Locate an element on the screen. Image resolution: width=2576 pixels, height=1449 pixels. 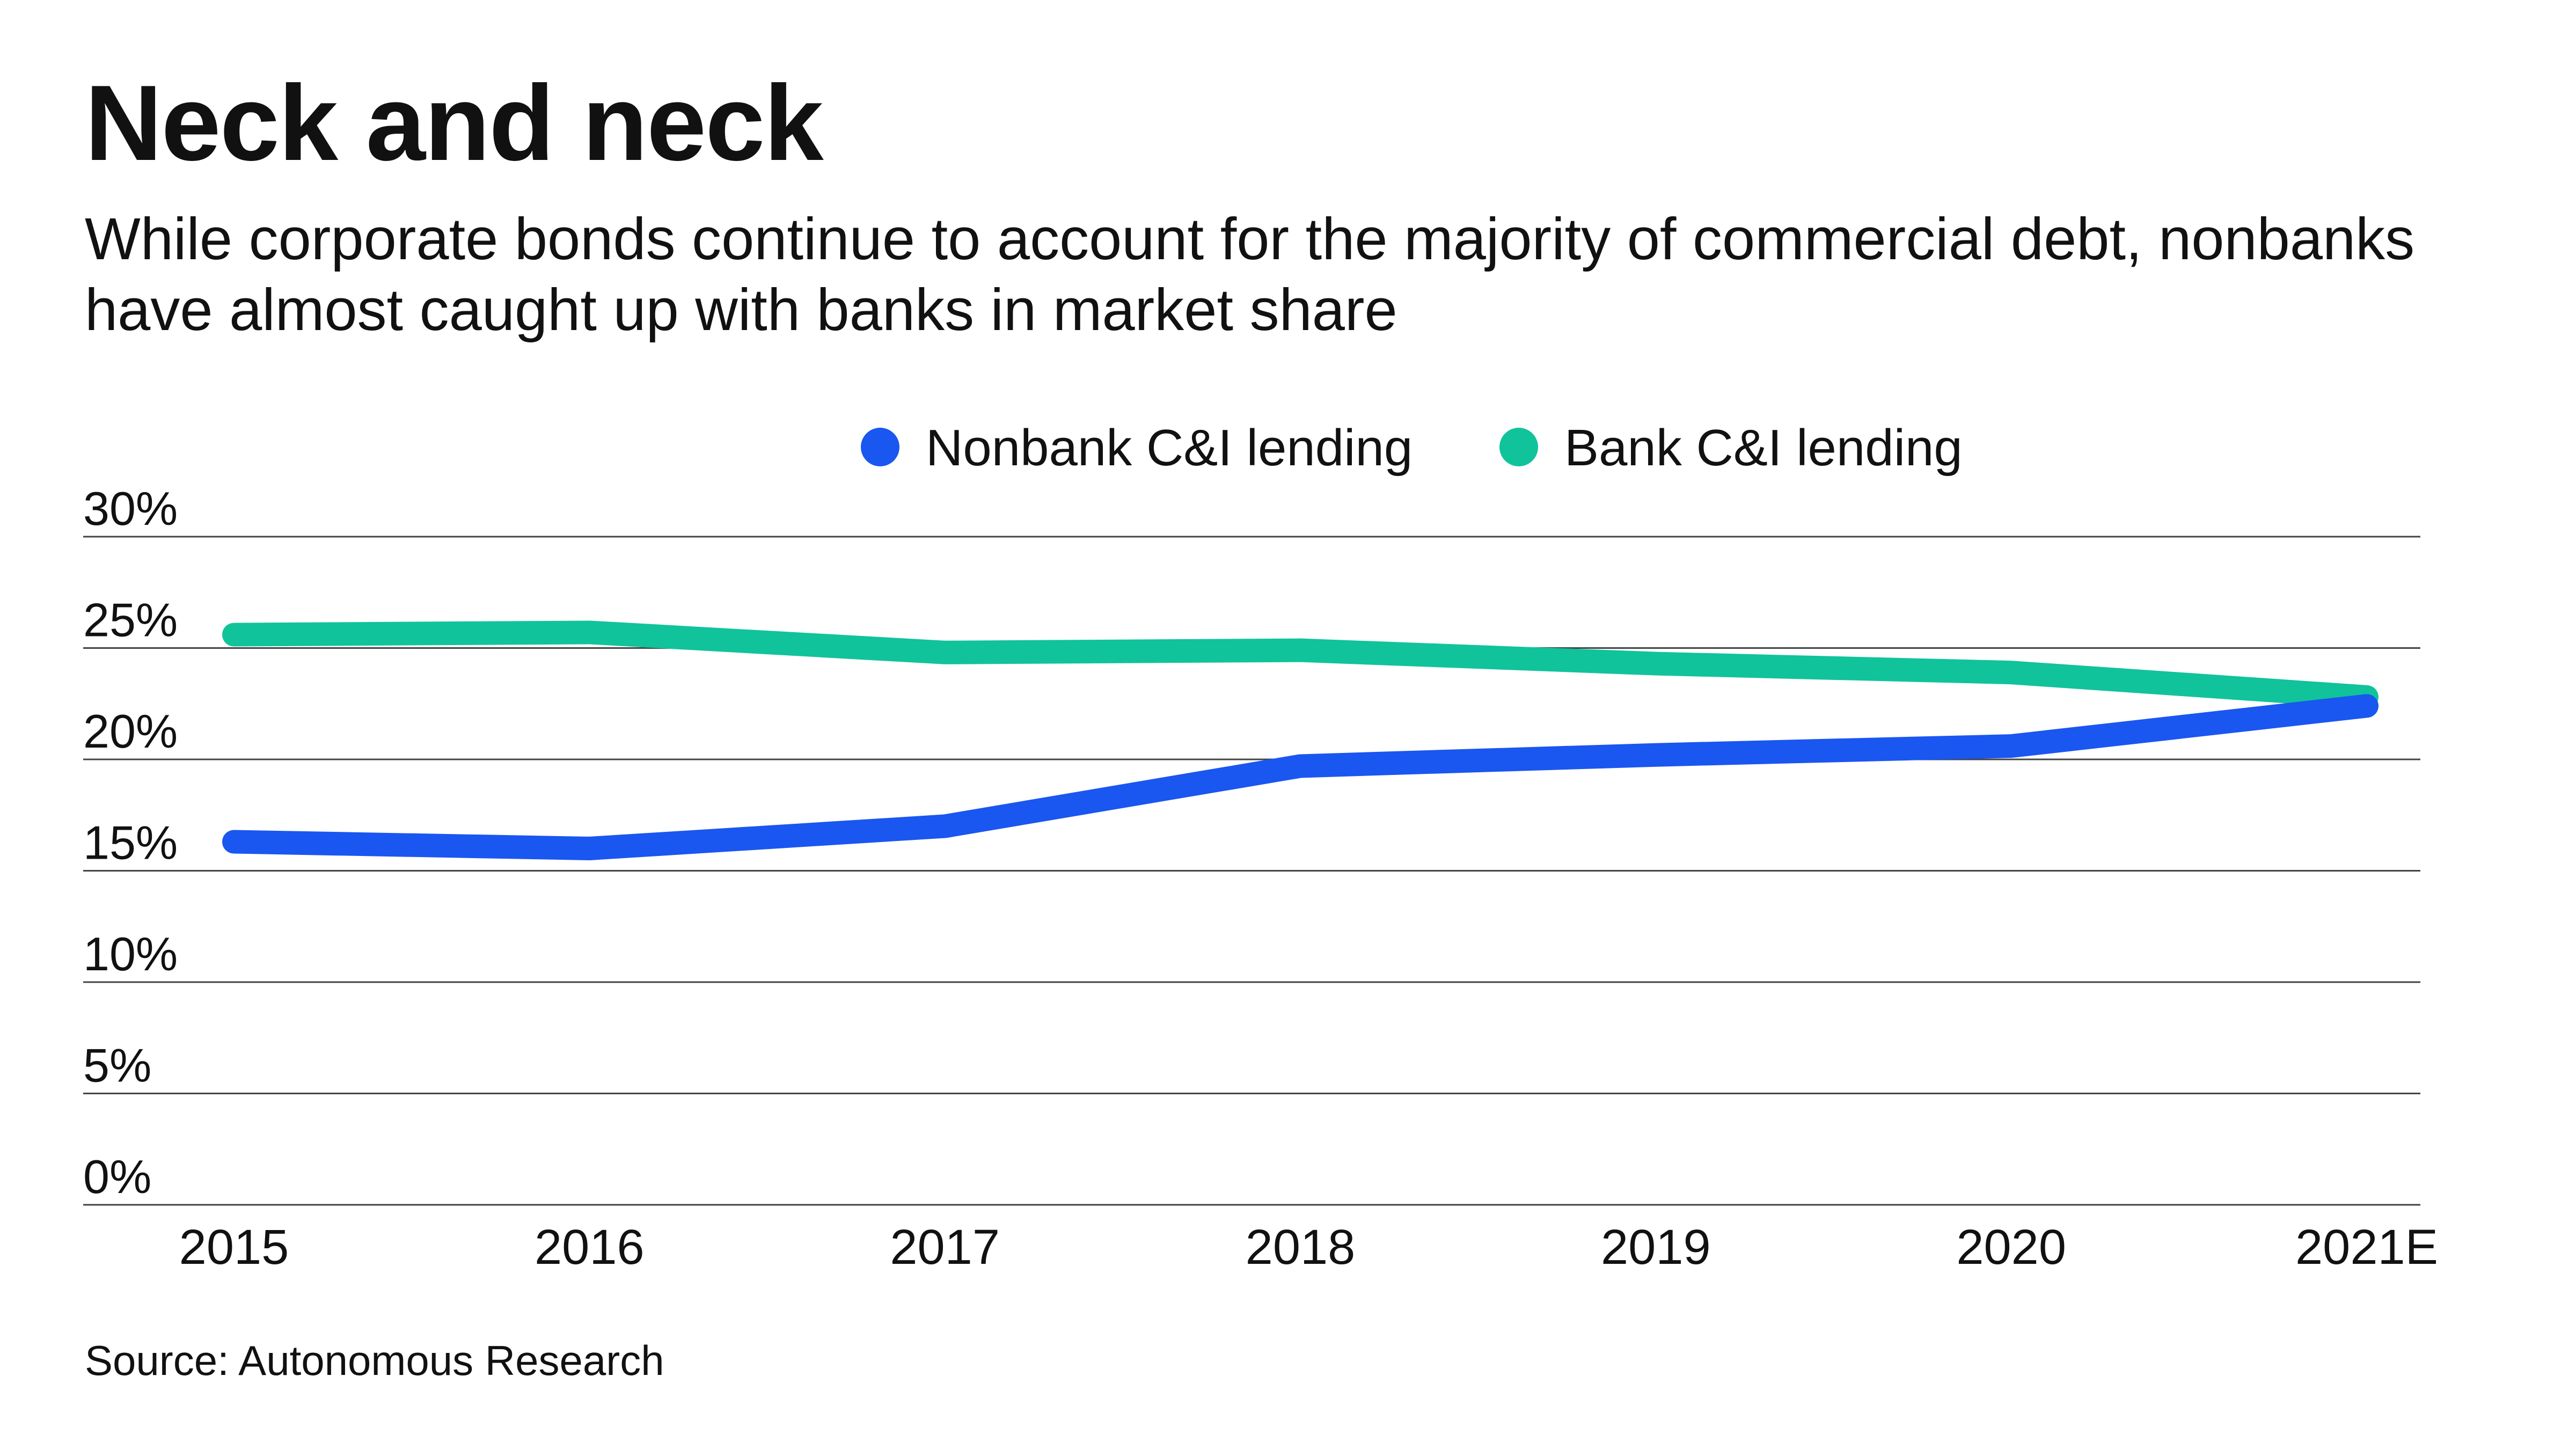
series-line-bank is located at coordinates (1300, 664).